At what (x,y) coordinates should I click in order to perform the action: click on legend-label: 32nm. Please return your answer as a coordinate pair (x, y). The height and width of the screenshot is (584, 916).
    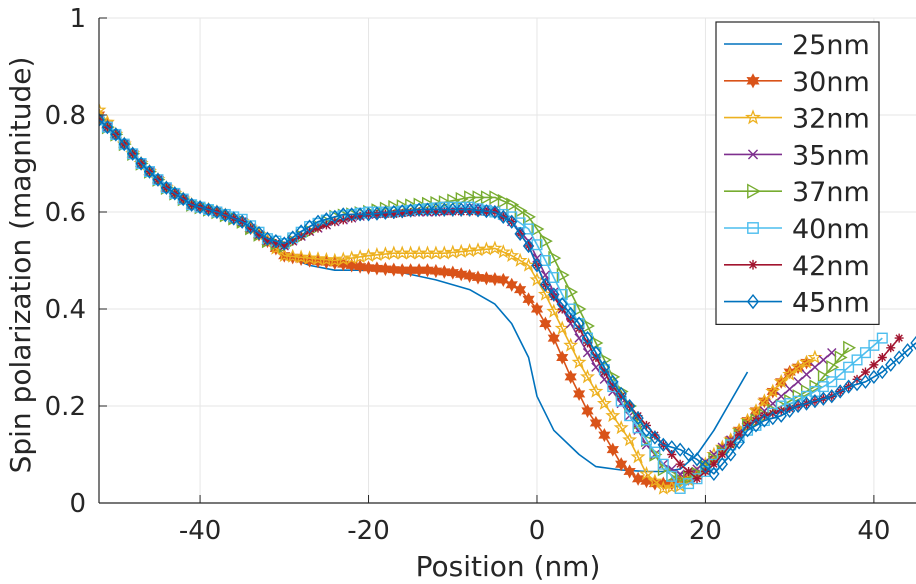
    Looking at the image, I should click on (831, 119).